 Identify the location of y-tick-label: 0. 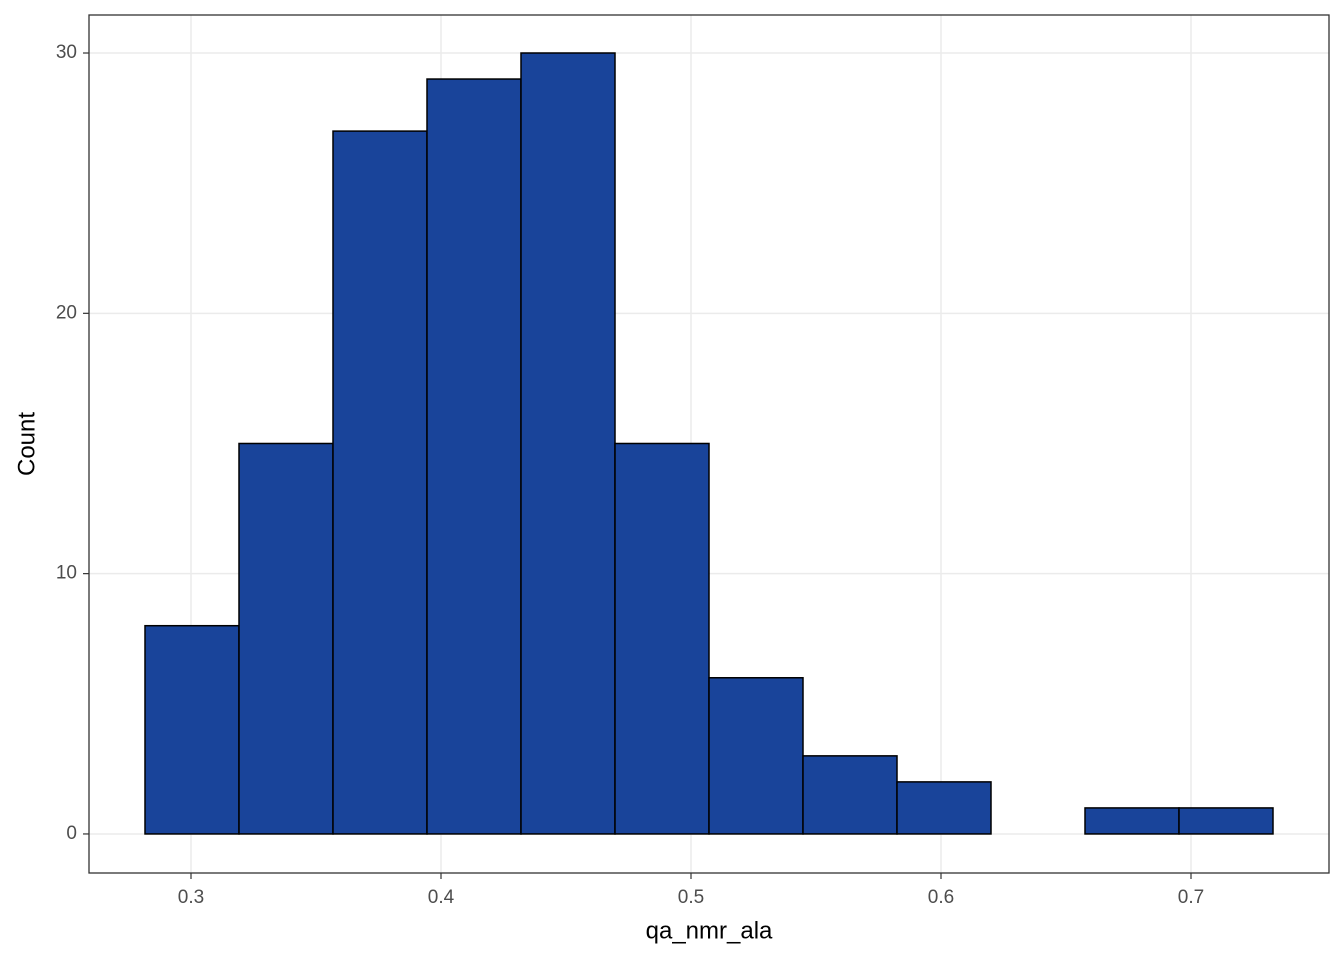
(71, 833).